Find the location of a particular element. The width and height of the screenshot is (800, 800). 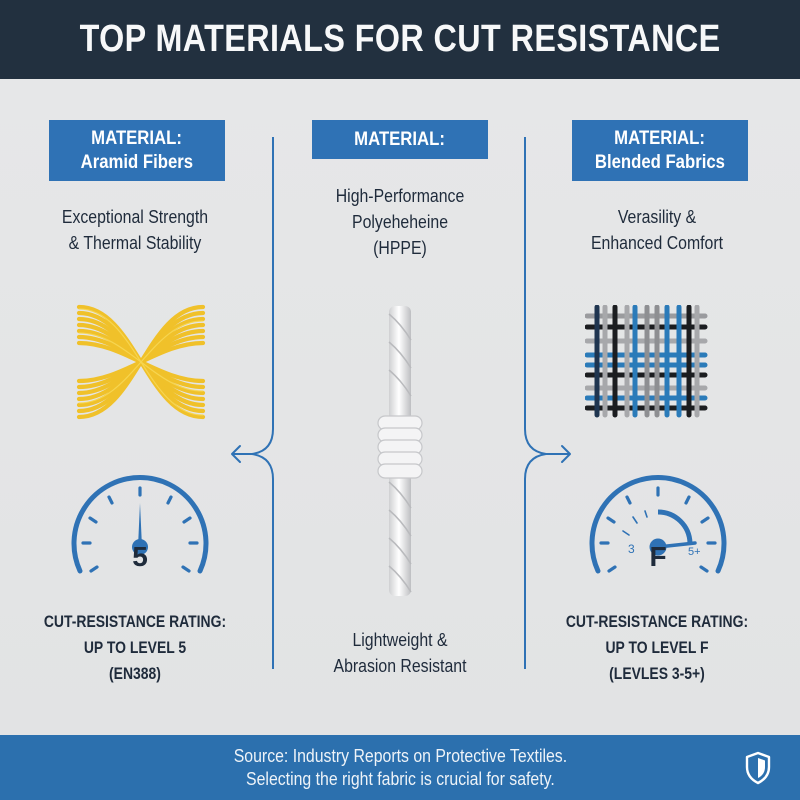

material-label-aramid: MATERIAL: Aramid Fibers is located at coordinates (137, 150).